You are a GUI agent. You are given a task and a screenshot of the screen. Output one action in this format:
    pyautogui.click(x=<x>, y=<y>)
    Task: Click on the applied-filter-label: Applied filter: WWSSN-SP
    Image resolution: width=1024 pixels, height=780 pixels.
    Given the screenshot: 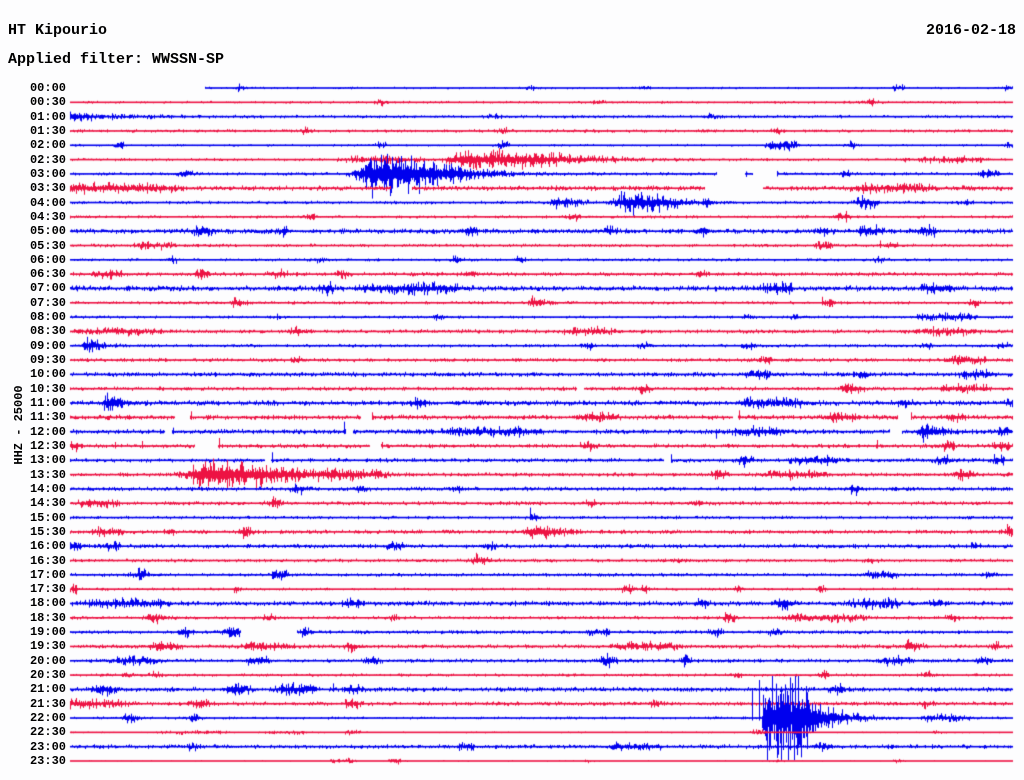 What is the action you would take?
    pyautogui.click(x=116, y=59)
    